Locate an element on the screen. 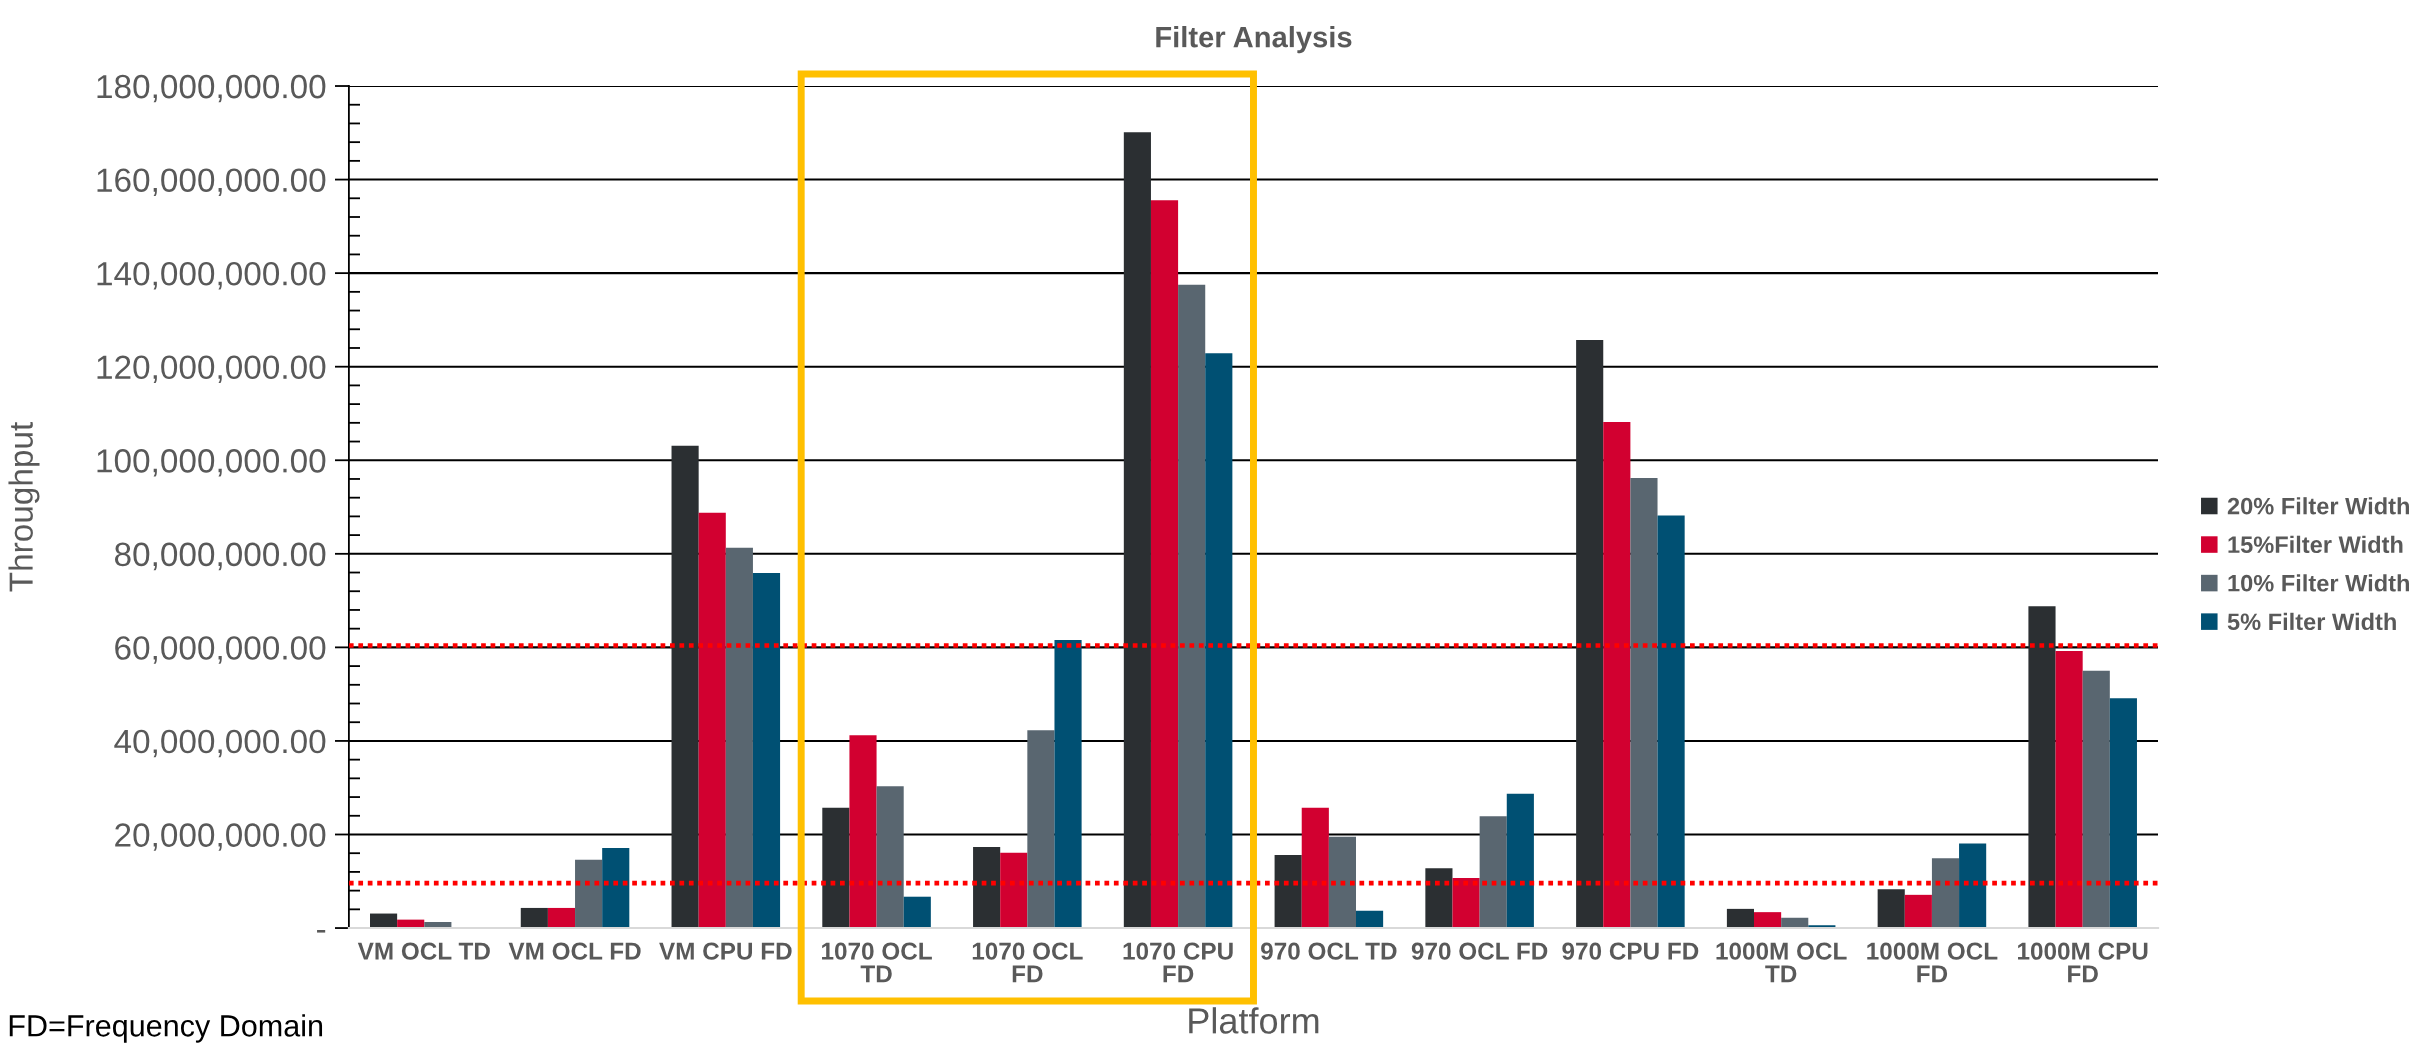  legend-label: 5% Filter Width is located at coordinates (2311, 621).